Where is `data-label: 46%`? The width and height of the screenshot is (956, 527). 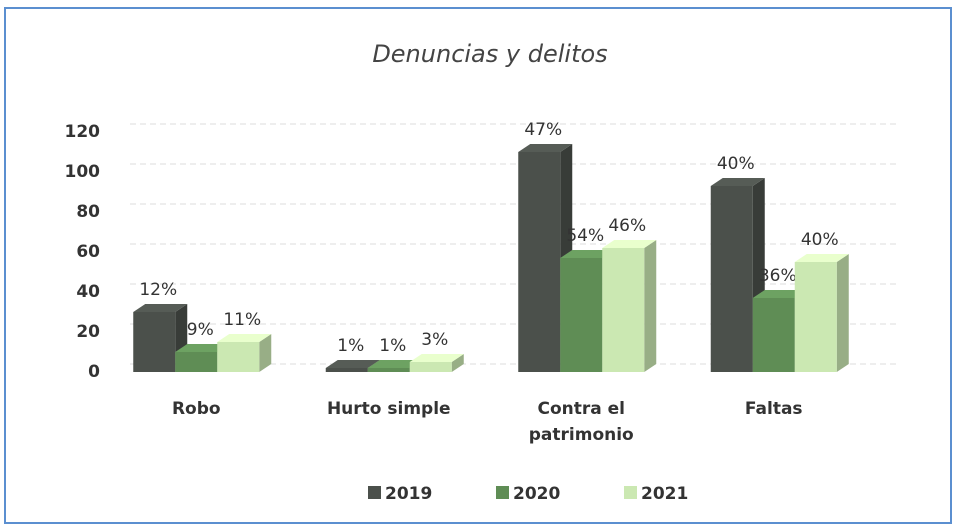 data-label: 46% is located at coordinates (627, 226).